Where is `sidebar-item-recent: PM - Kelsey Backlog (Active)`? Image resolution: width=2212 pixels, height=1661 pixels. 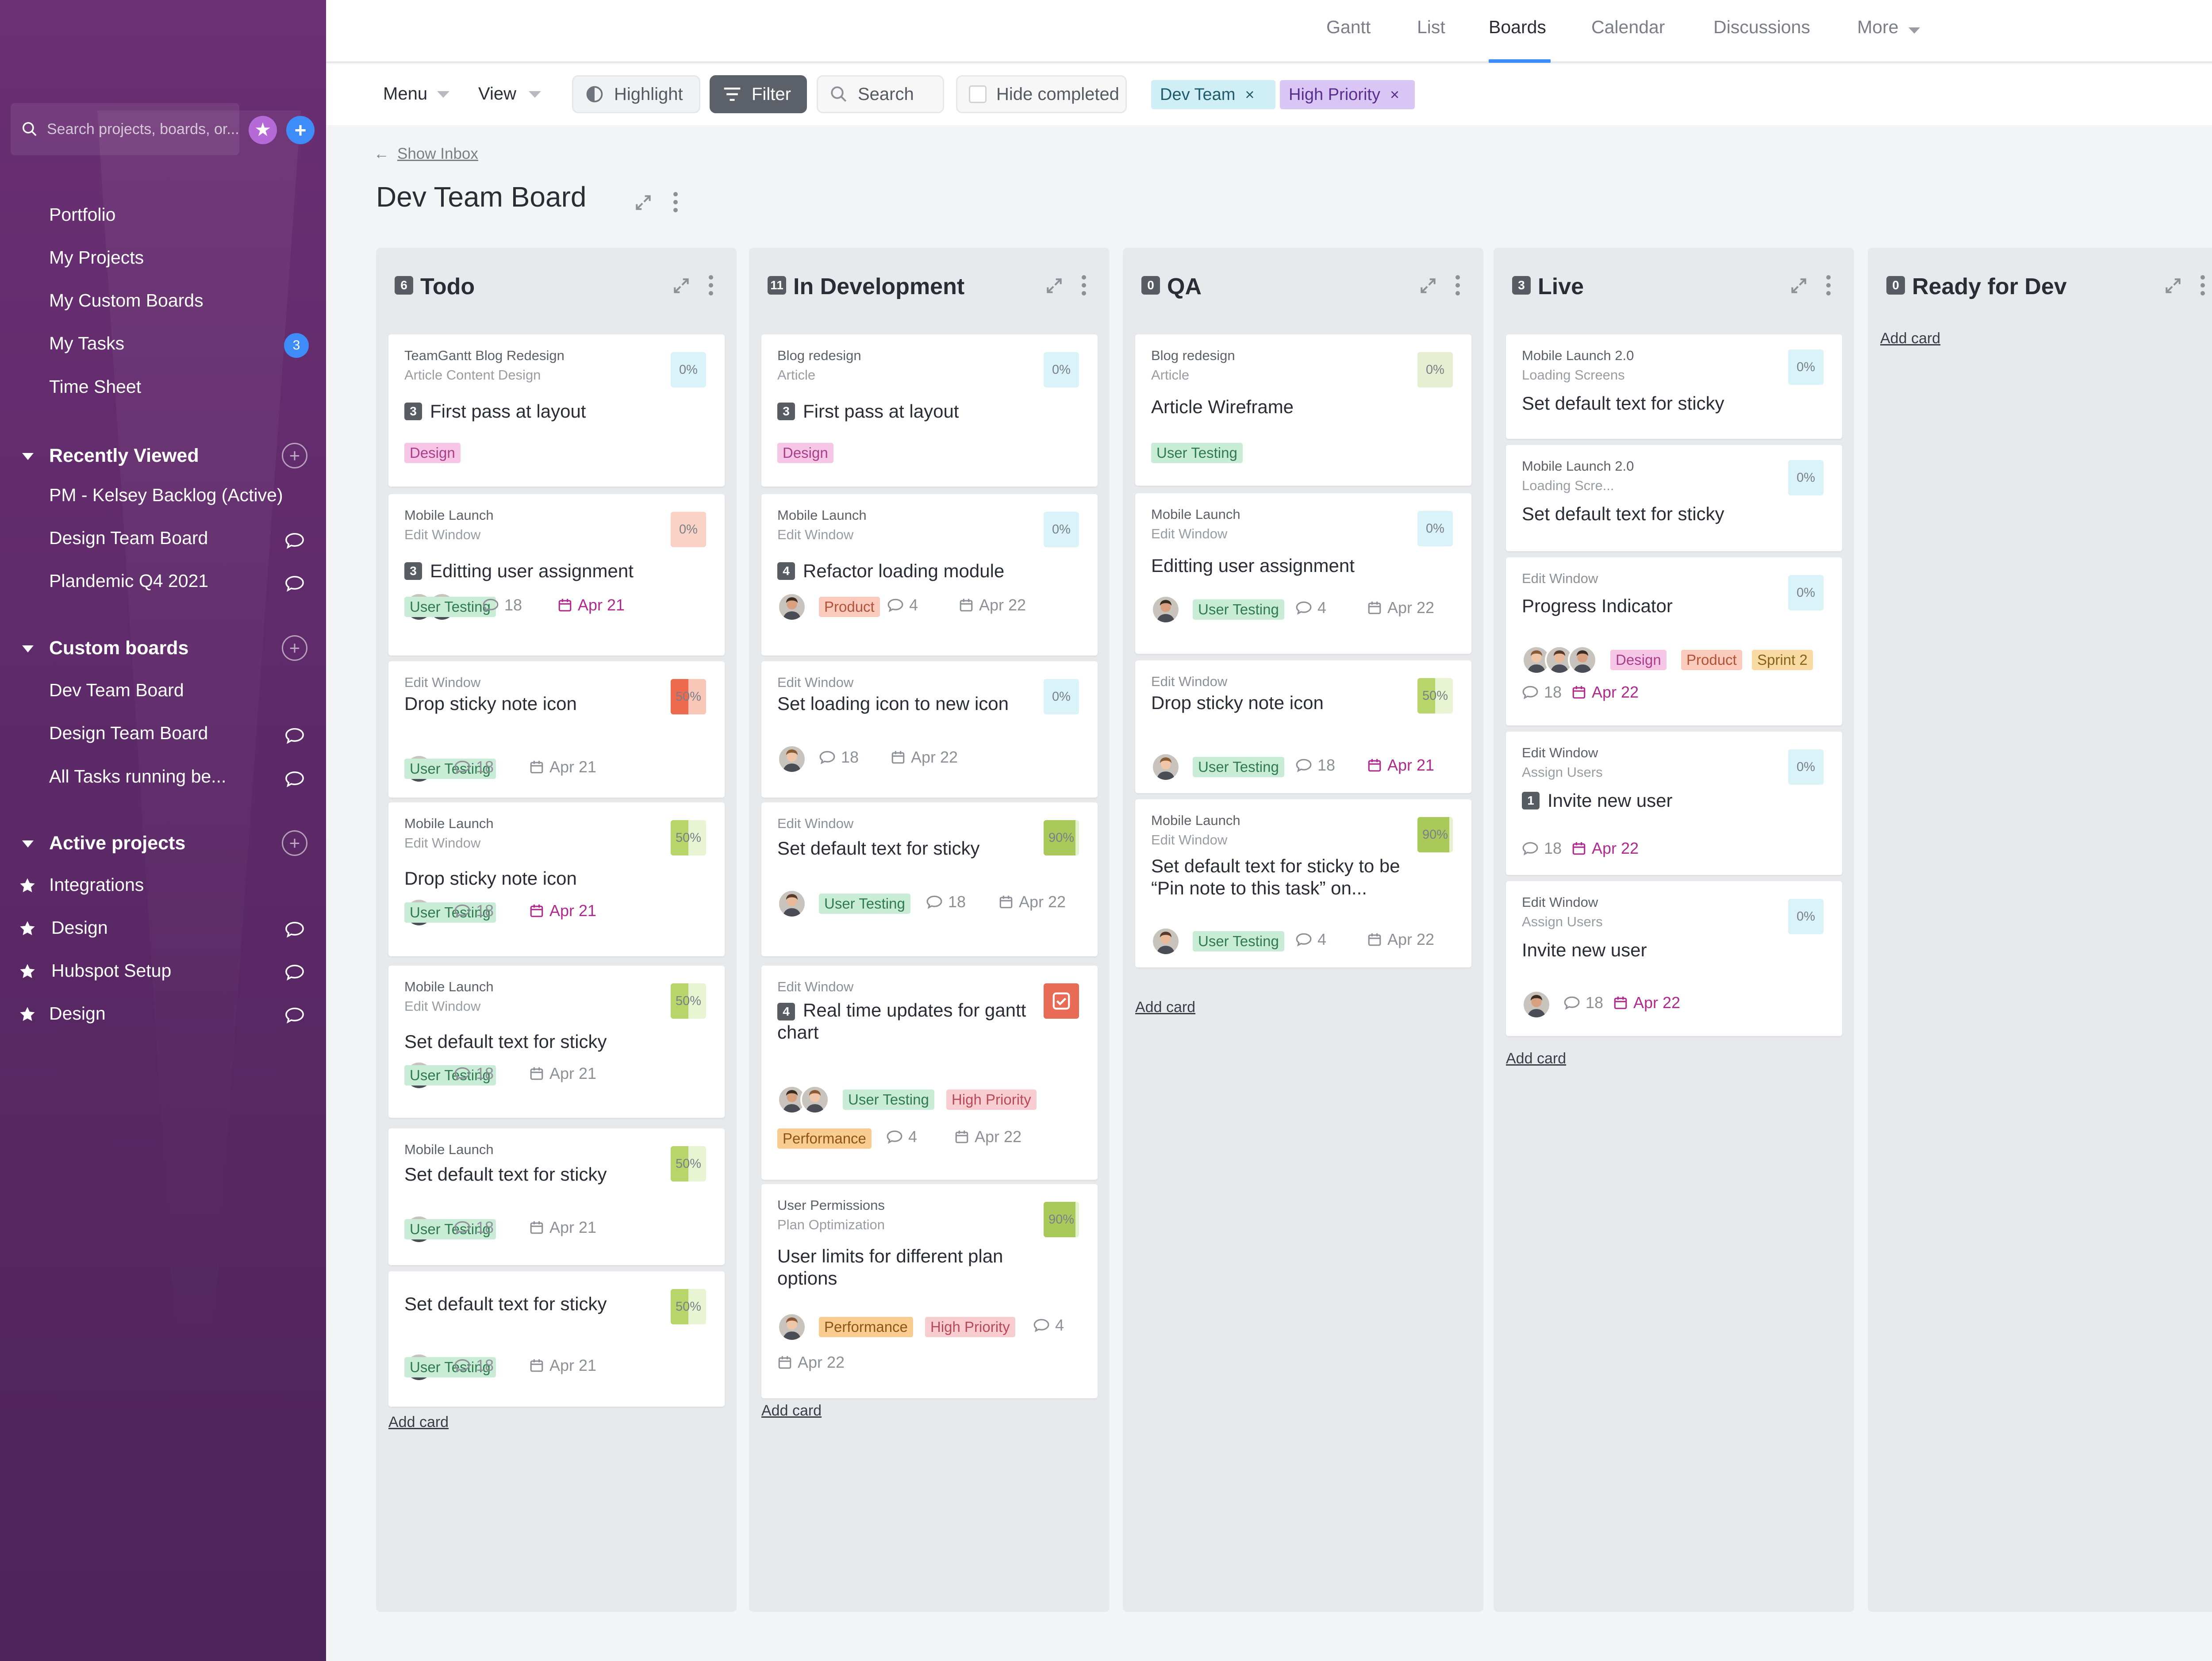
sidebar-item-recent: PM - Kelsey Backlog (Active) is located at coordinates (166, 495).